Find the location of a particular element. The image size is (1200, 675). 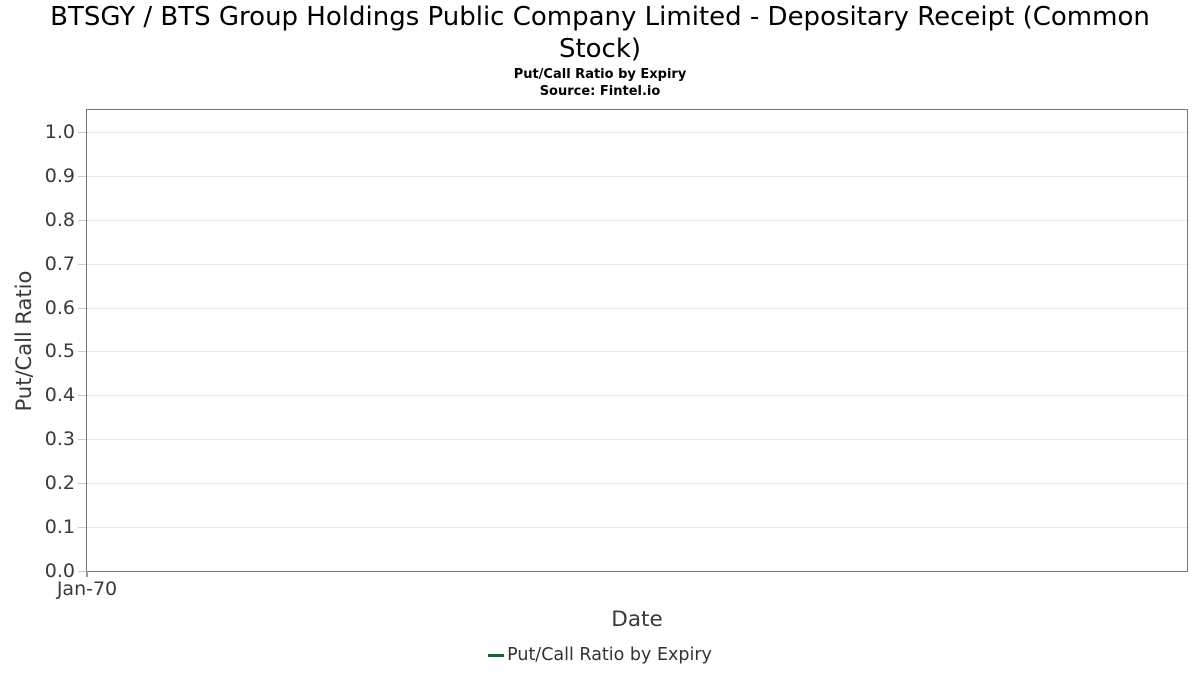

y-tick-label: 0.8 is located at coordinates (59, 219).